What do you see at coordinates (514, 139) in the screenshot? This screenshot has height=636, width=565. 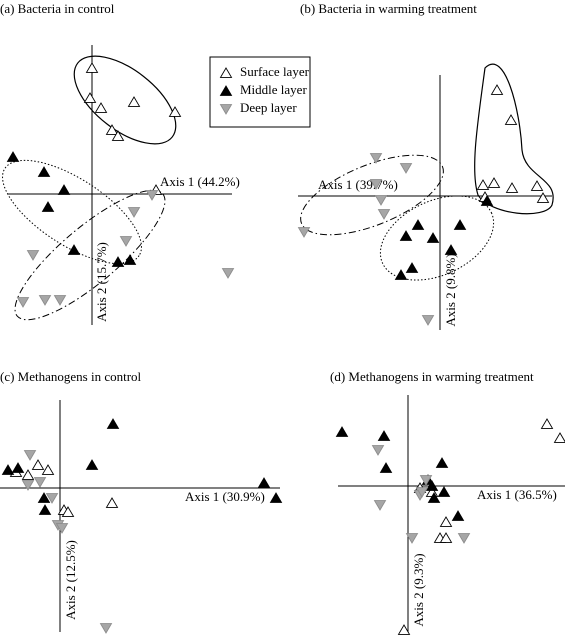 I see `outline-surface-b` at bounding box center [514, 139].